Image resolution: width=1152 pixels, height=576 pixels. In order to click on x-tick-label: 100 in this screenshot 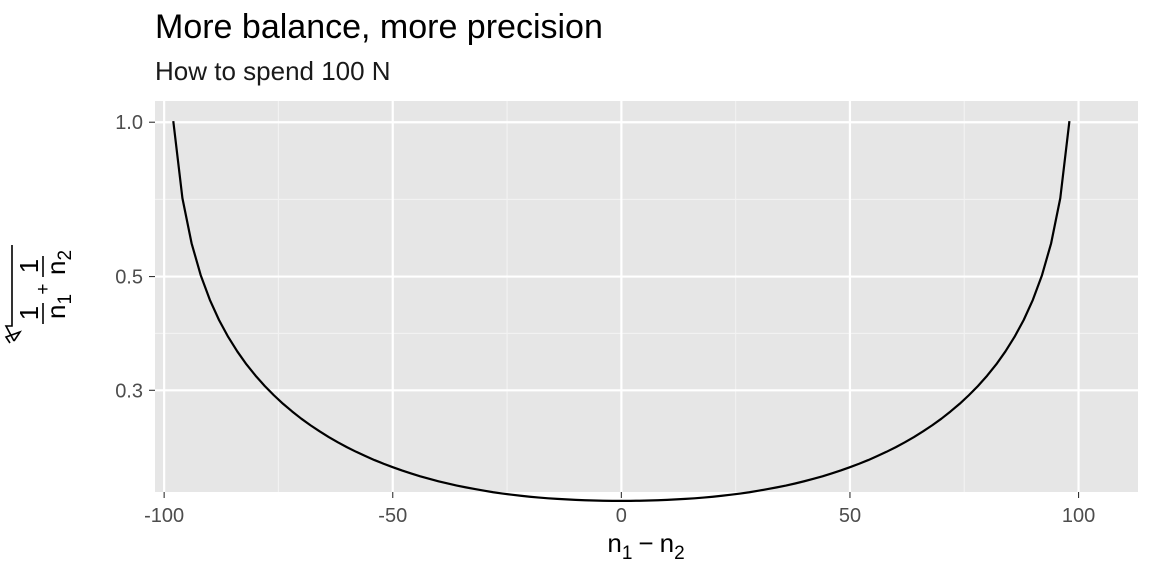, I will do `click(1078, 516)`.